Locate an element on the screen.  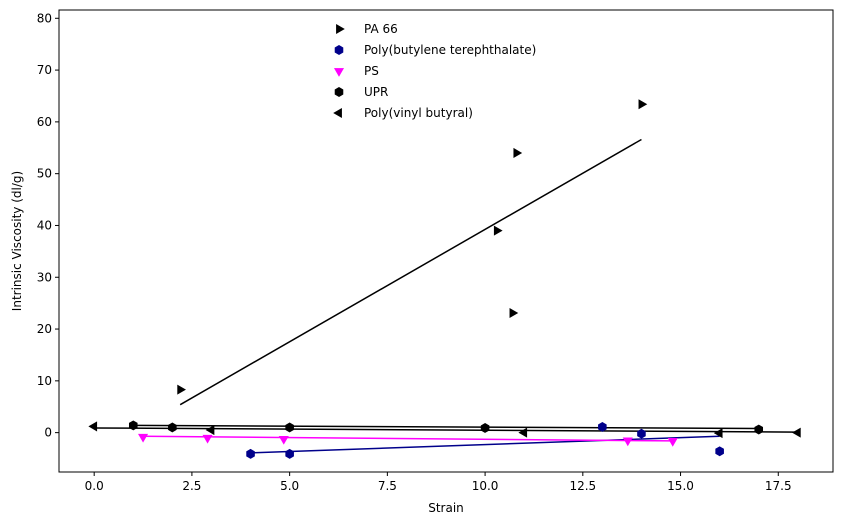
x-tick-label: 12.5 is located at coordinates (582, 486).